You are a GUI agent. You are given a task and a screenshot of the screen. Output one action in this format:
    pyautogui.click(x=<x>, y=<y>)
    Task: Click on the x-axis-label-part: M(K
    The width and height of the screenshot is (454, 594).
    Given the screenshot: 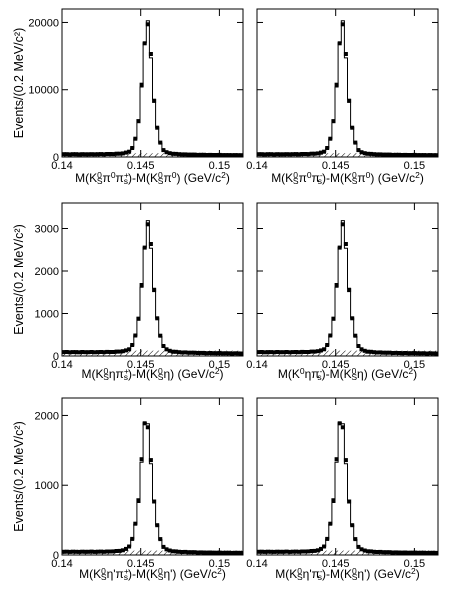 What is the action you would take?
    pyautogui.click(x=86, y=178)
    